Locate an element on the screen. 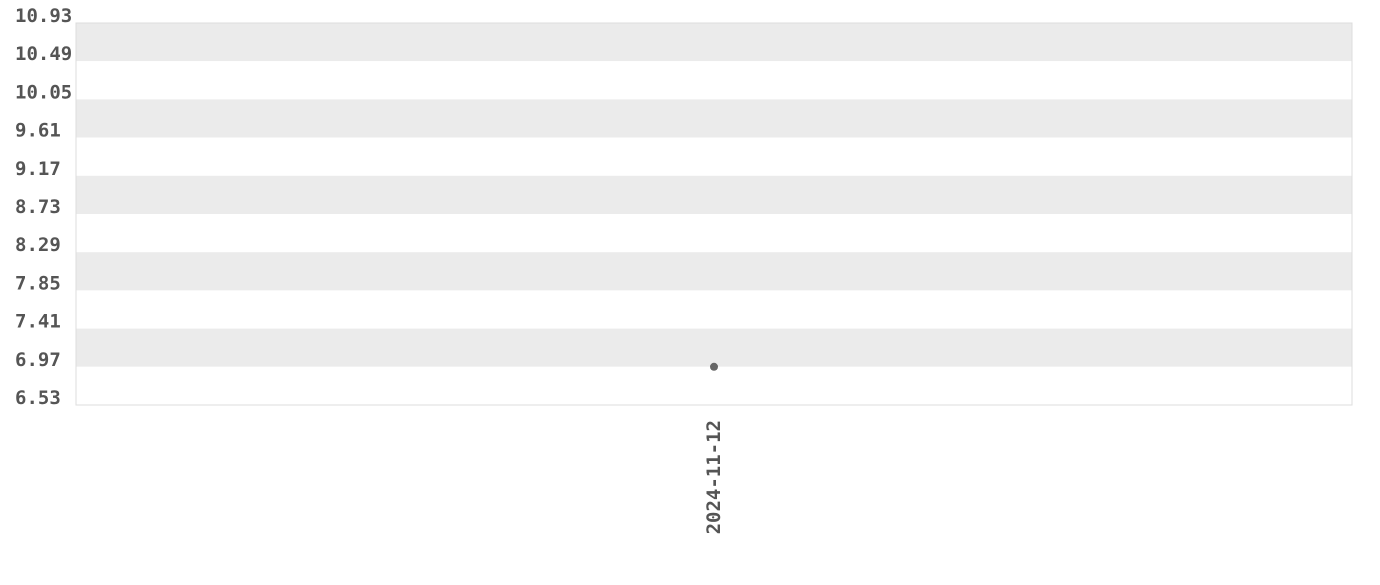  x-axis: 2024-11-12 is located at coordinates (714, 477).